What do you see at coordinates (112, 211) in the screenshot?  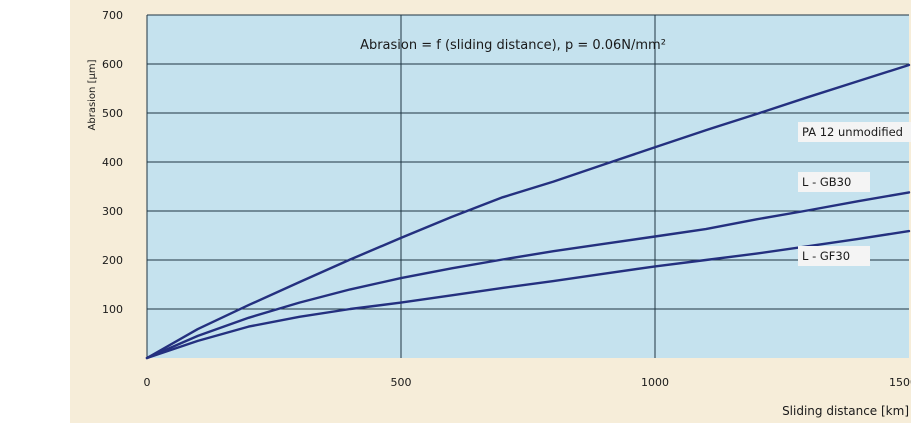 I see `y-tick-label-2: 300` at bounding box center [112, 211].